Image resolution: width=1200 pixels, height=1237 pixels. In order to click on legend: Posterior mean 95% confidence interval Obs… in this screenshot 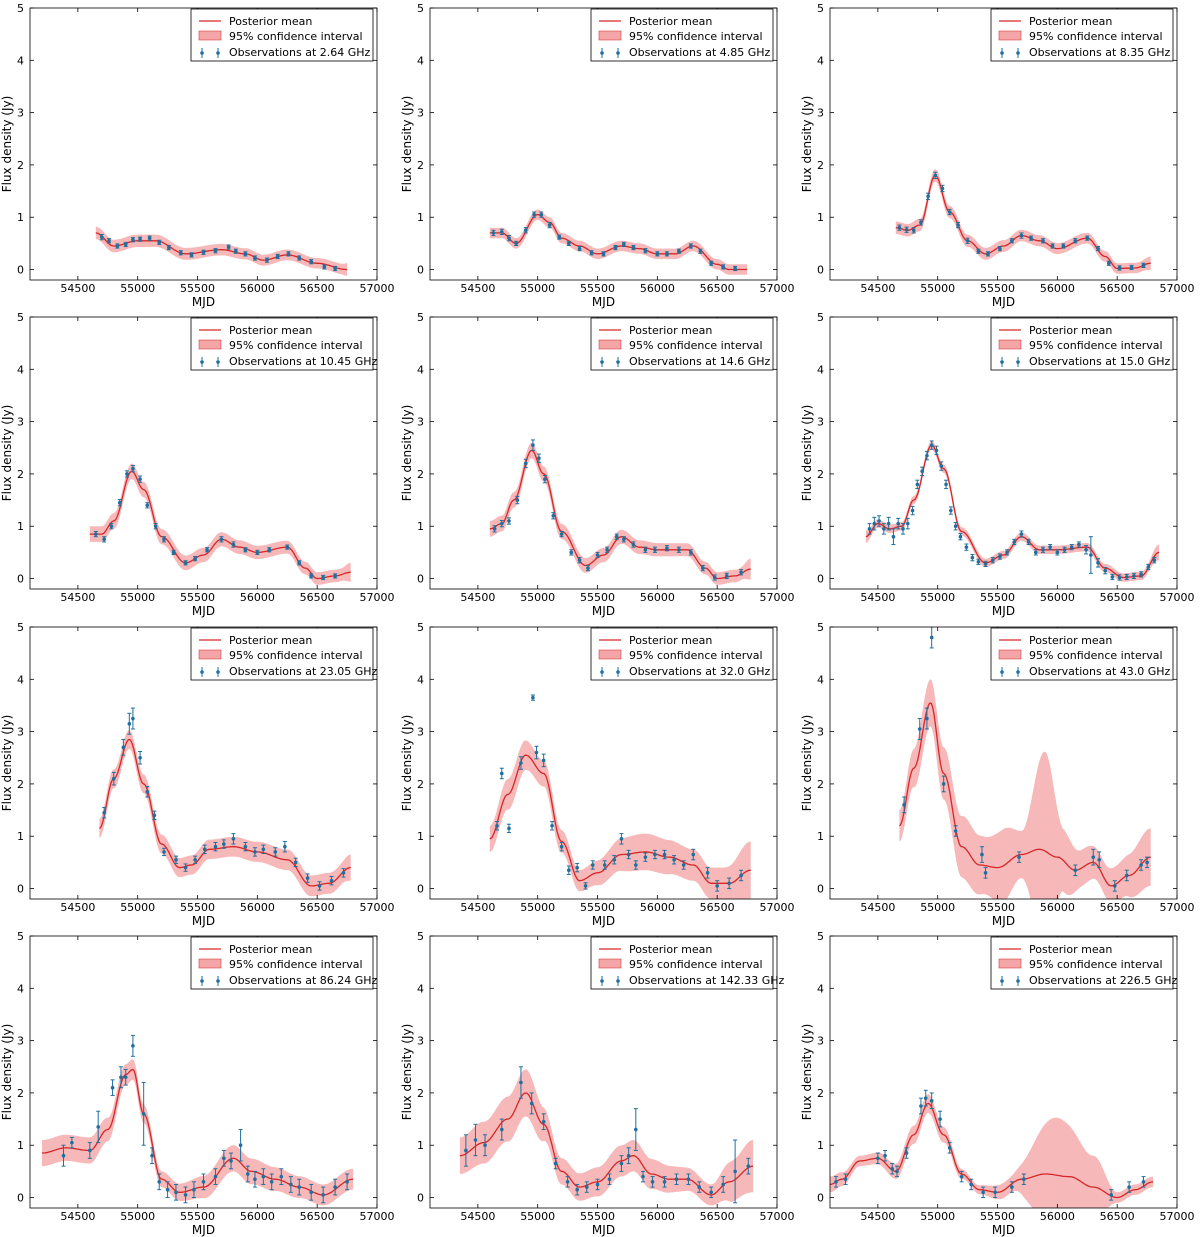, I will do `click(284, 963)`.